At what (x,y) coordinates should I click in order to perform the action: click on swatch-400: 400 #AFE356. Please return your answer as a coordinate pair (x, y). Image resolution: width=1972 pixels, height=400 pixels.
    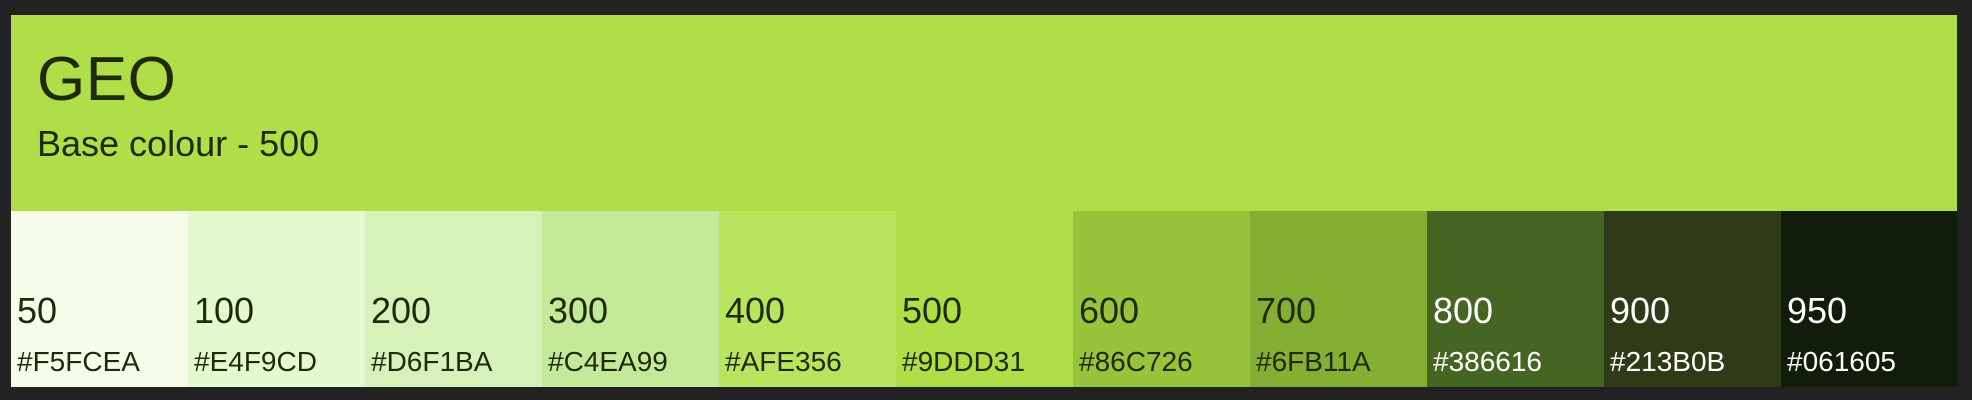
    Looking at the image, I should click on (807, 299).